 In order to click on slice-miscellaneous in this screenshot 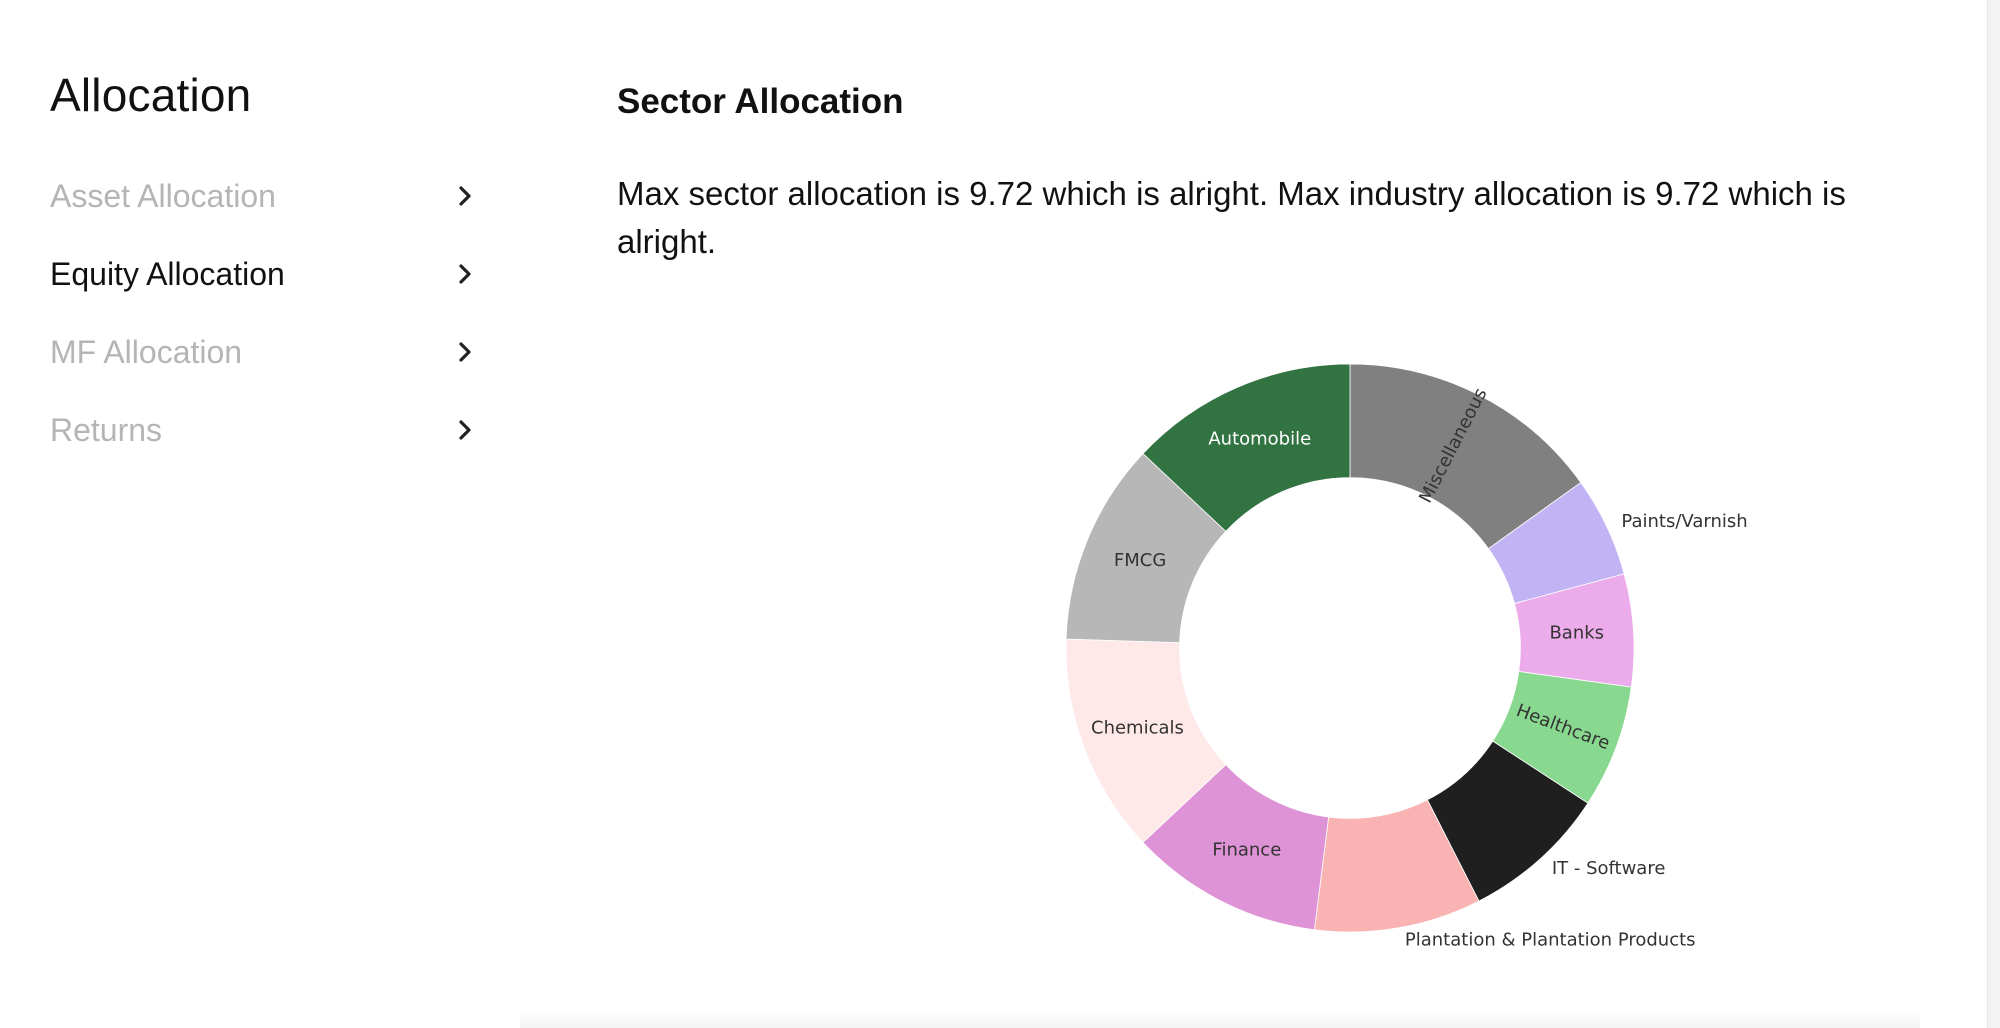, I will do `click(1465, 456)`.